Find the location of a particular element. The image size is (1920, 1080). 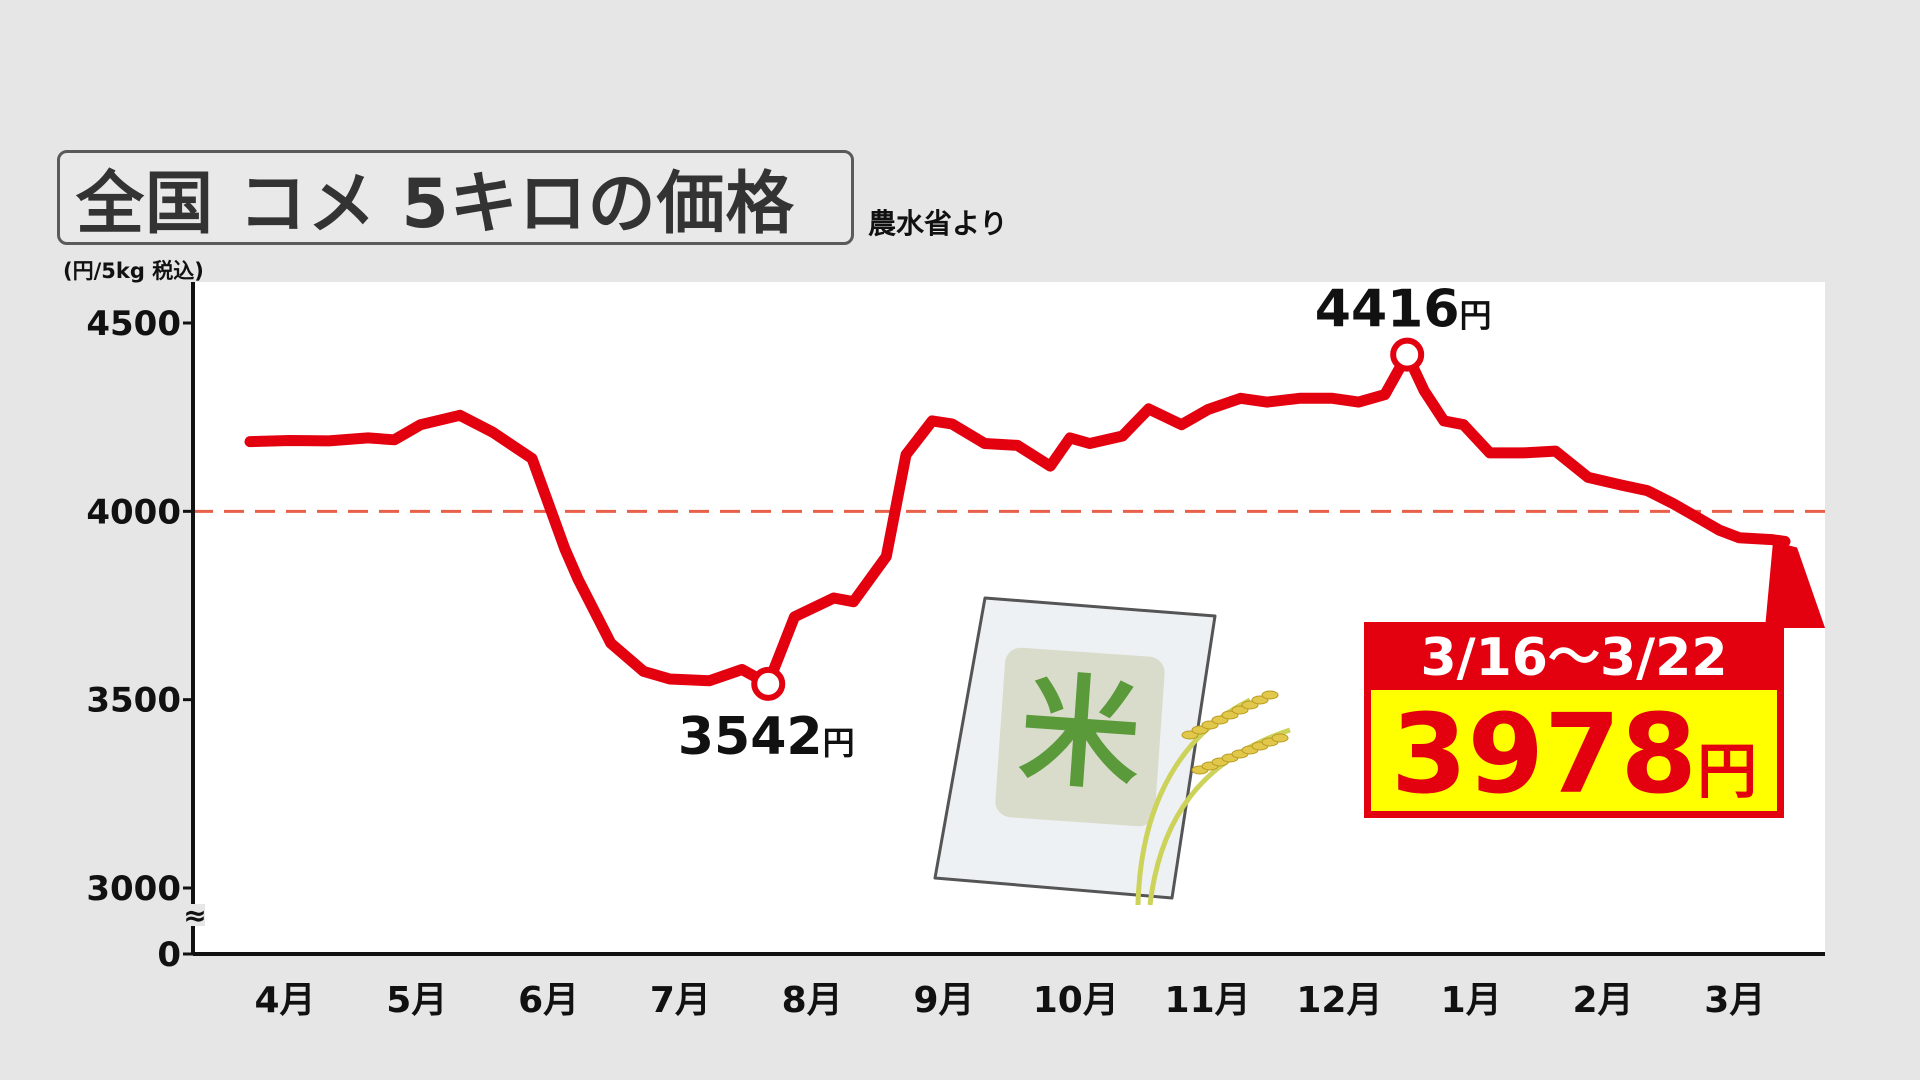

x-tick-label: 4月 is located at coordinates (284, 1000).